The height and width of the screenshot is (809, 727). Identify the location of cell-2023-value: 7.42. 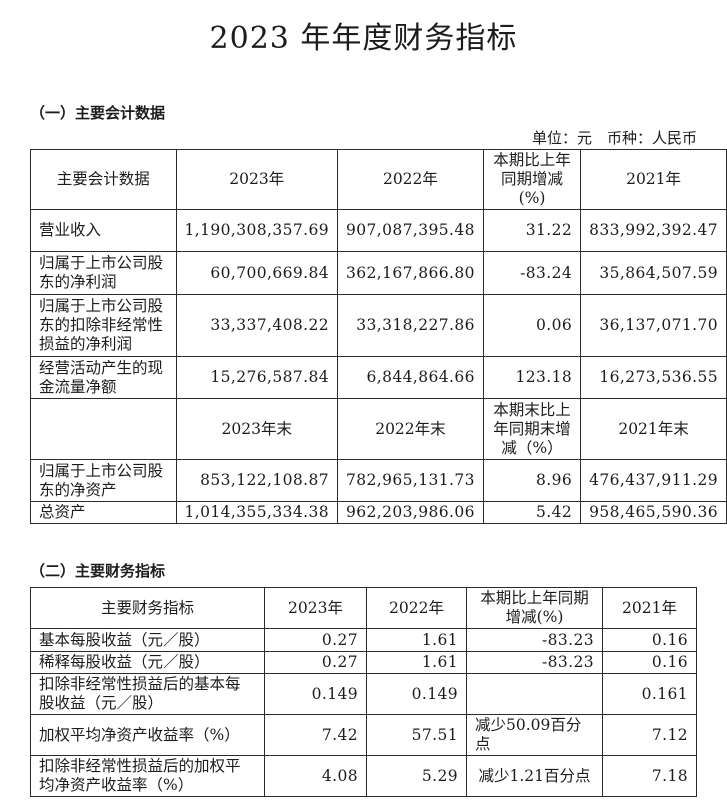
(315, 735).